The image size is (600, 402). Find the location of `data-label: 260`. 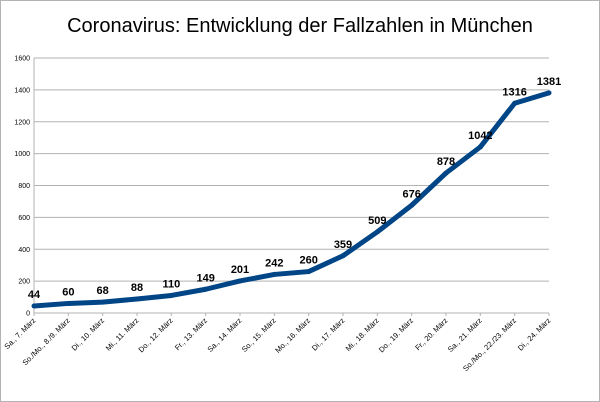

data-label: 260 is located at coordinates (308, 261).